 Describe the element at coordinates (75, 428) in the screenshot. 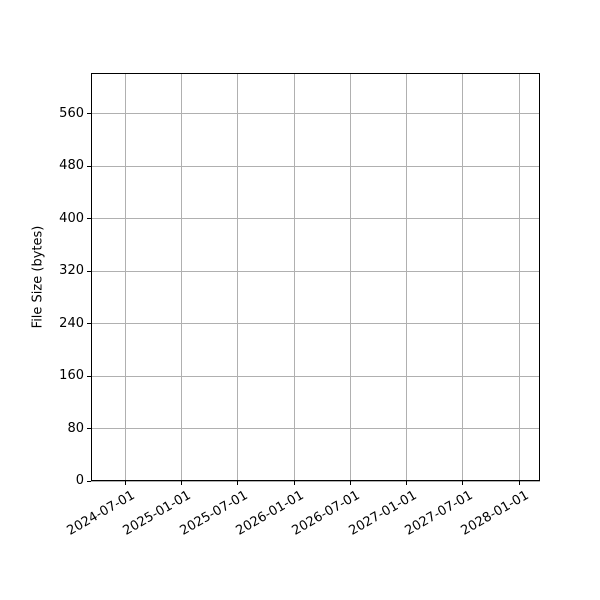

I see `y-tick-label: 80` at that location.